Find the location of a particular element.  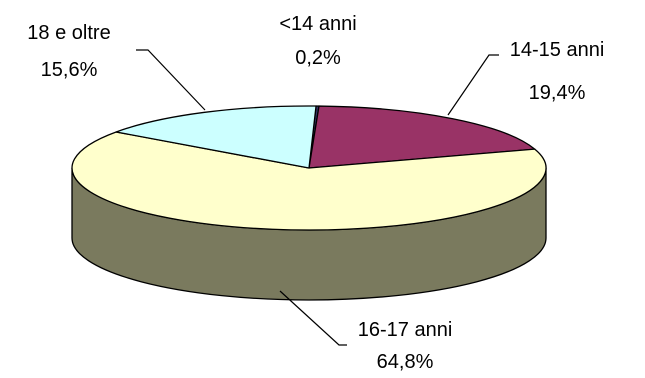

slice-label-lt14: <14 anni 0,2% is located at coordinates (317, 41).